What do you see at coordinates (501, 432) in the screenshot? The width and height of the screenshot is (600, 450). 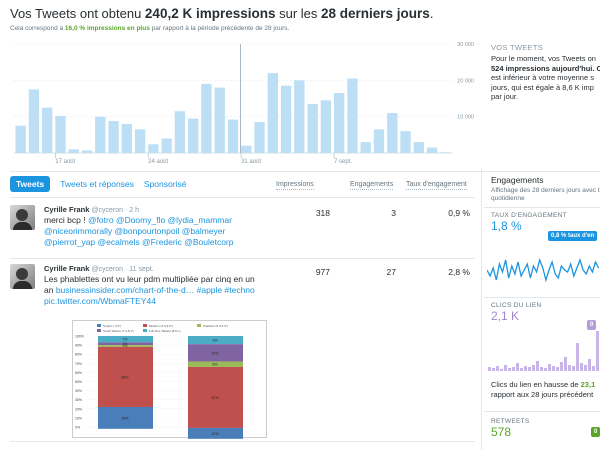 I see `retweets-value: 578` at bounding box center [501, 432].